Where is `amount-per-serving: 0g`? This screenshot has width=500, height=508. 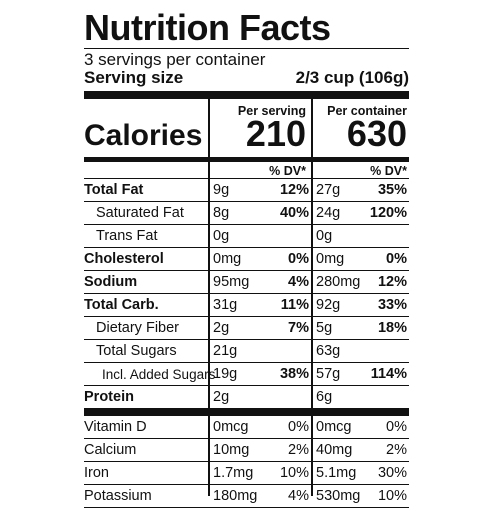 amount-per-serving: 0g is located at coordinates (221, 236).